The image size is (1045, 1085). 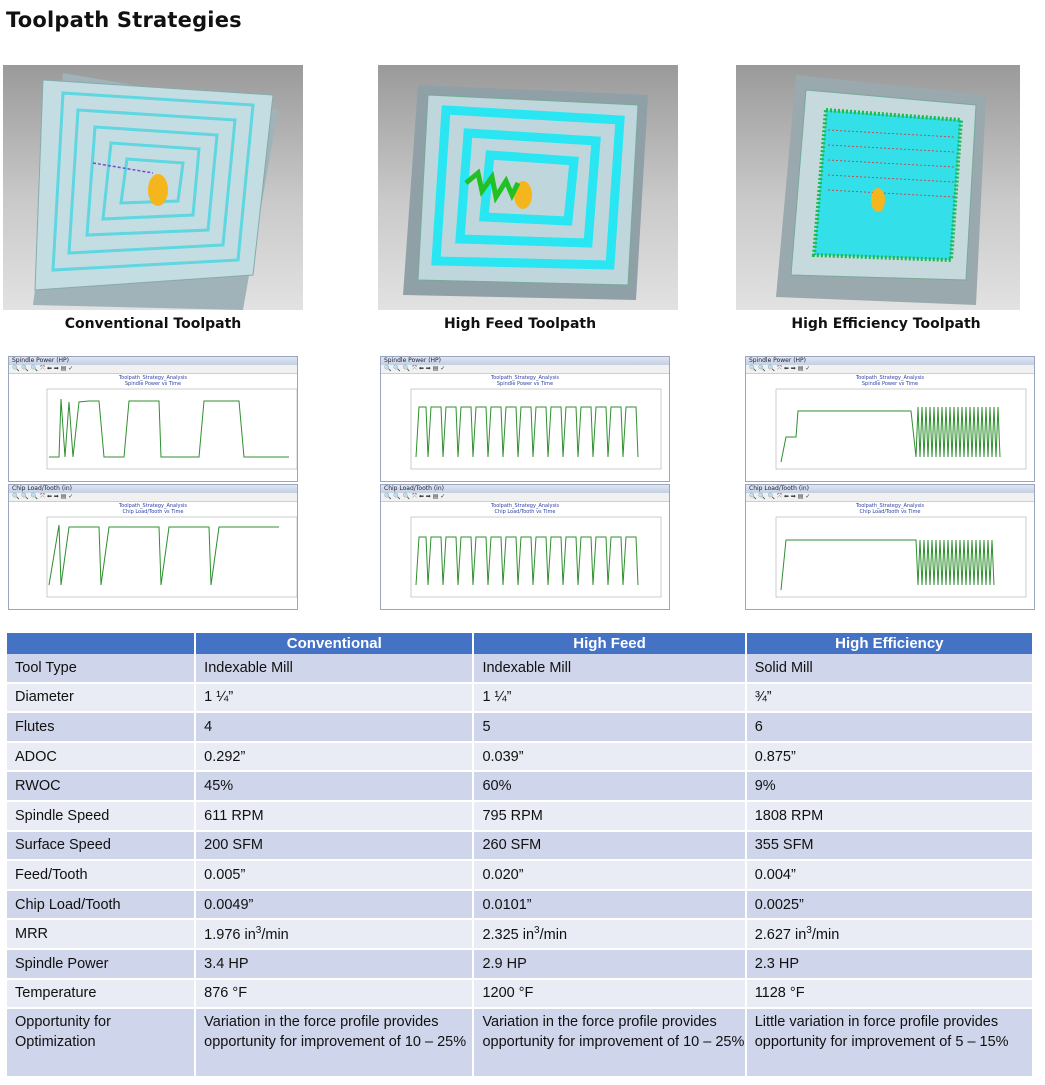 I want to click on row-label: Flutes, so click(x=102, y=727).